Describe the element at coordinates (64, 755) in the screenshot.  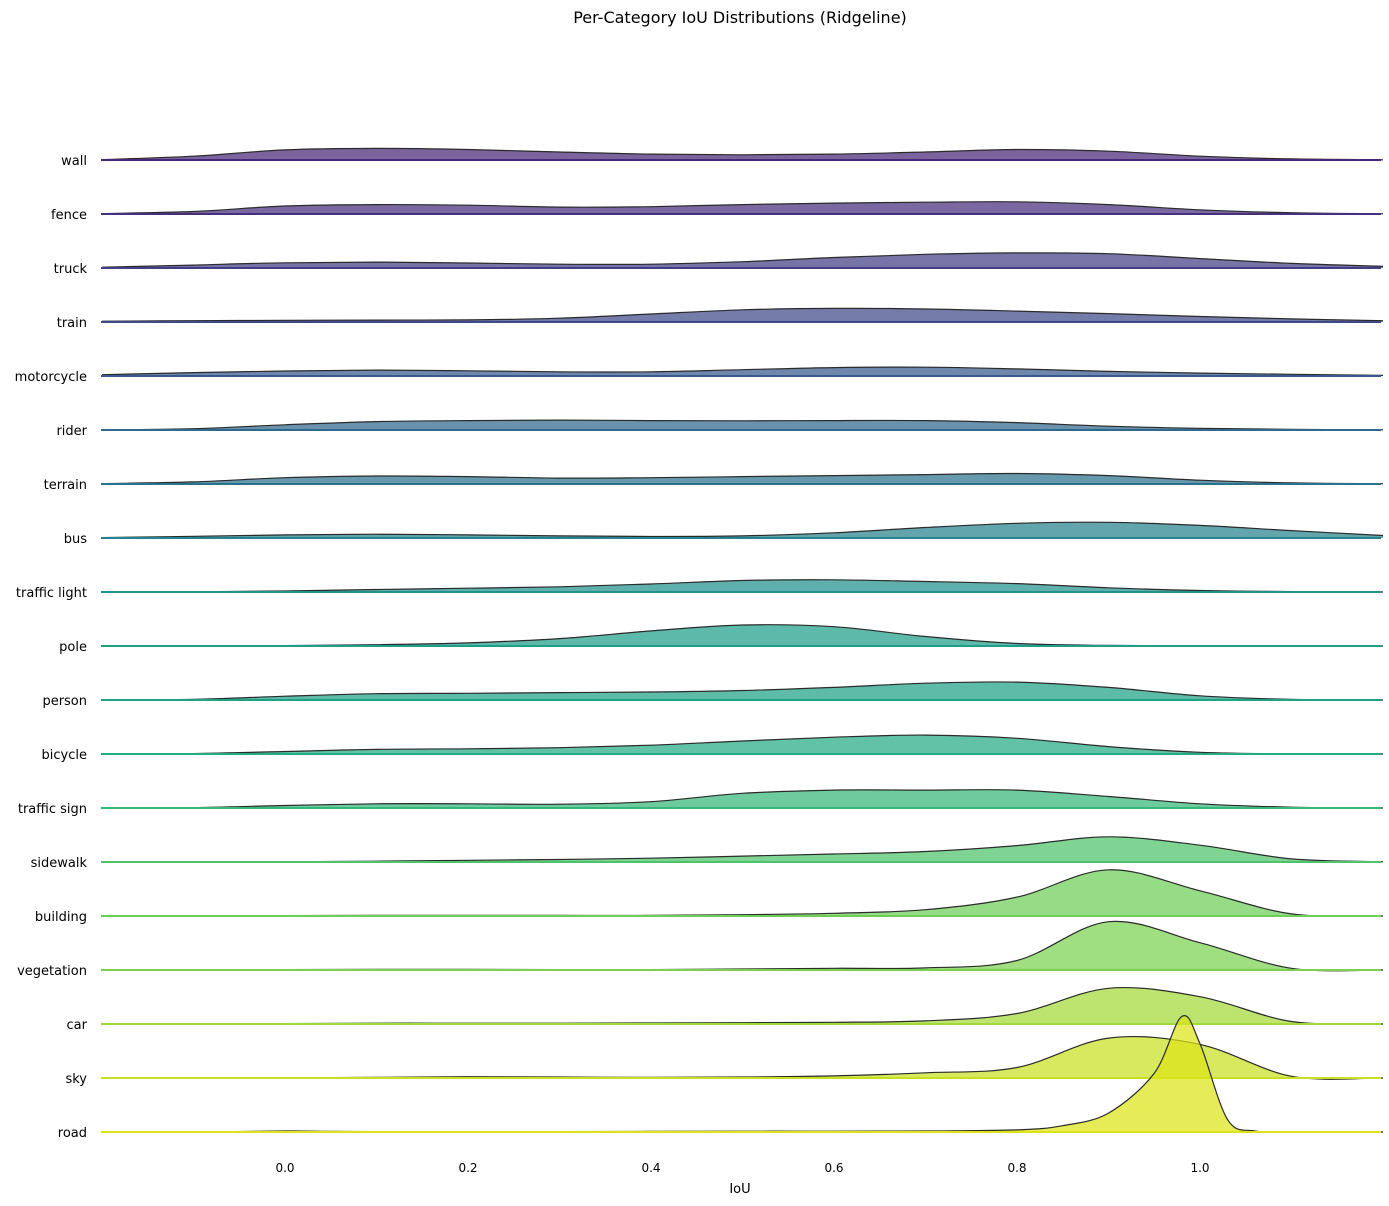
I see `category-label-bicycle: bicycle` at that location.